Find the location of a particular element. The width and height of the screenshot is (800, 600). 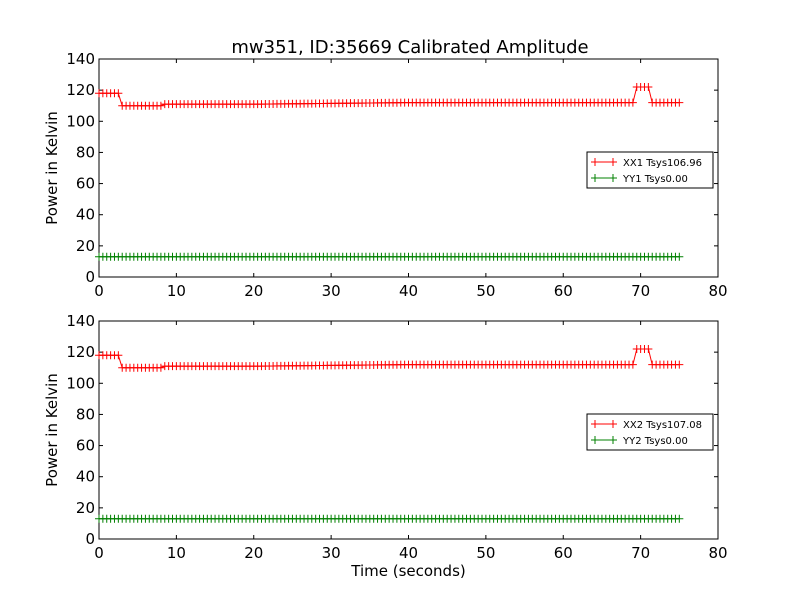

legend-label: YY2 Tsys0.00 is located at coordinates (655, 441).